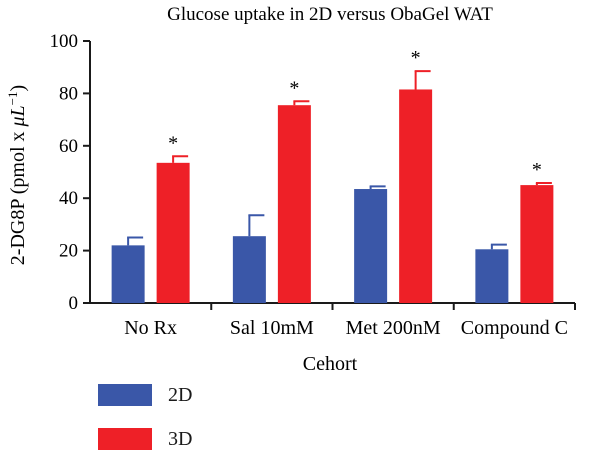  What do you see at coordinates (74, 303) in the screenshot?
I see `y-tick-label-0: 0` at bounding box center [74, 303].